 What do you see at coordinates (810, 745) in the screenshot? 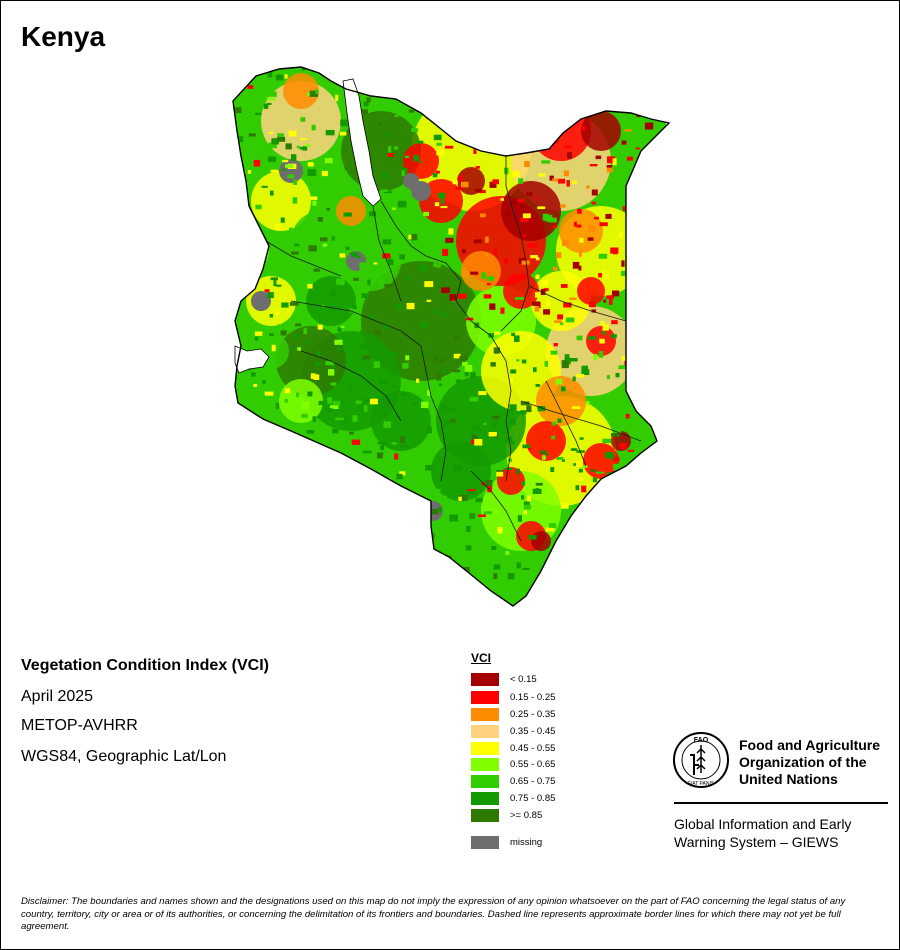
I see `org-name-line: Food and Agriculture` at bounding box center [810, 745].